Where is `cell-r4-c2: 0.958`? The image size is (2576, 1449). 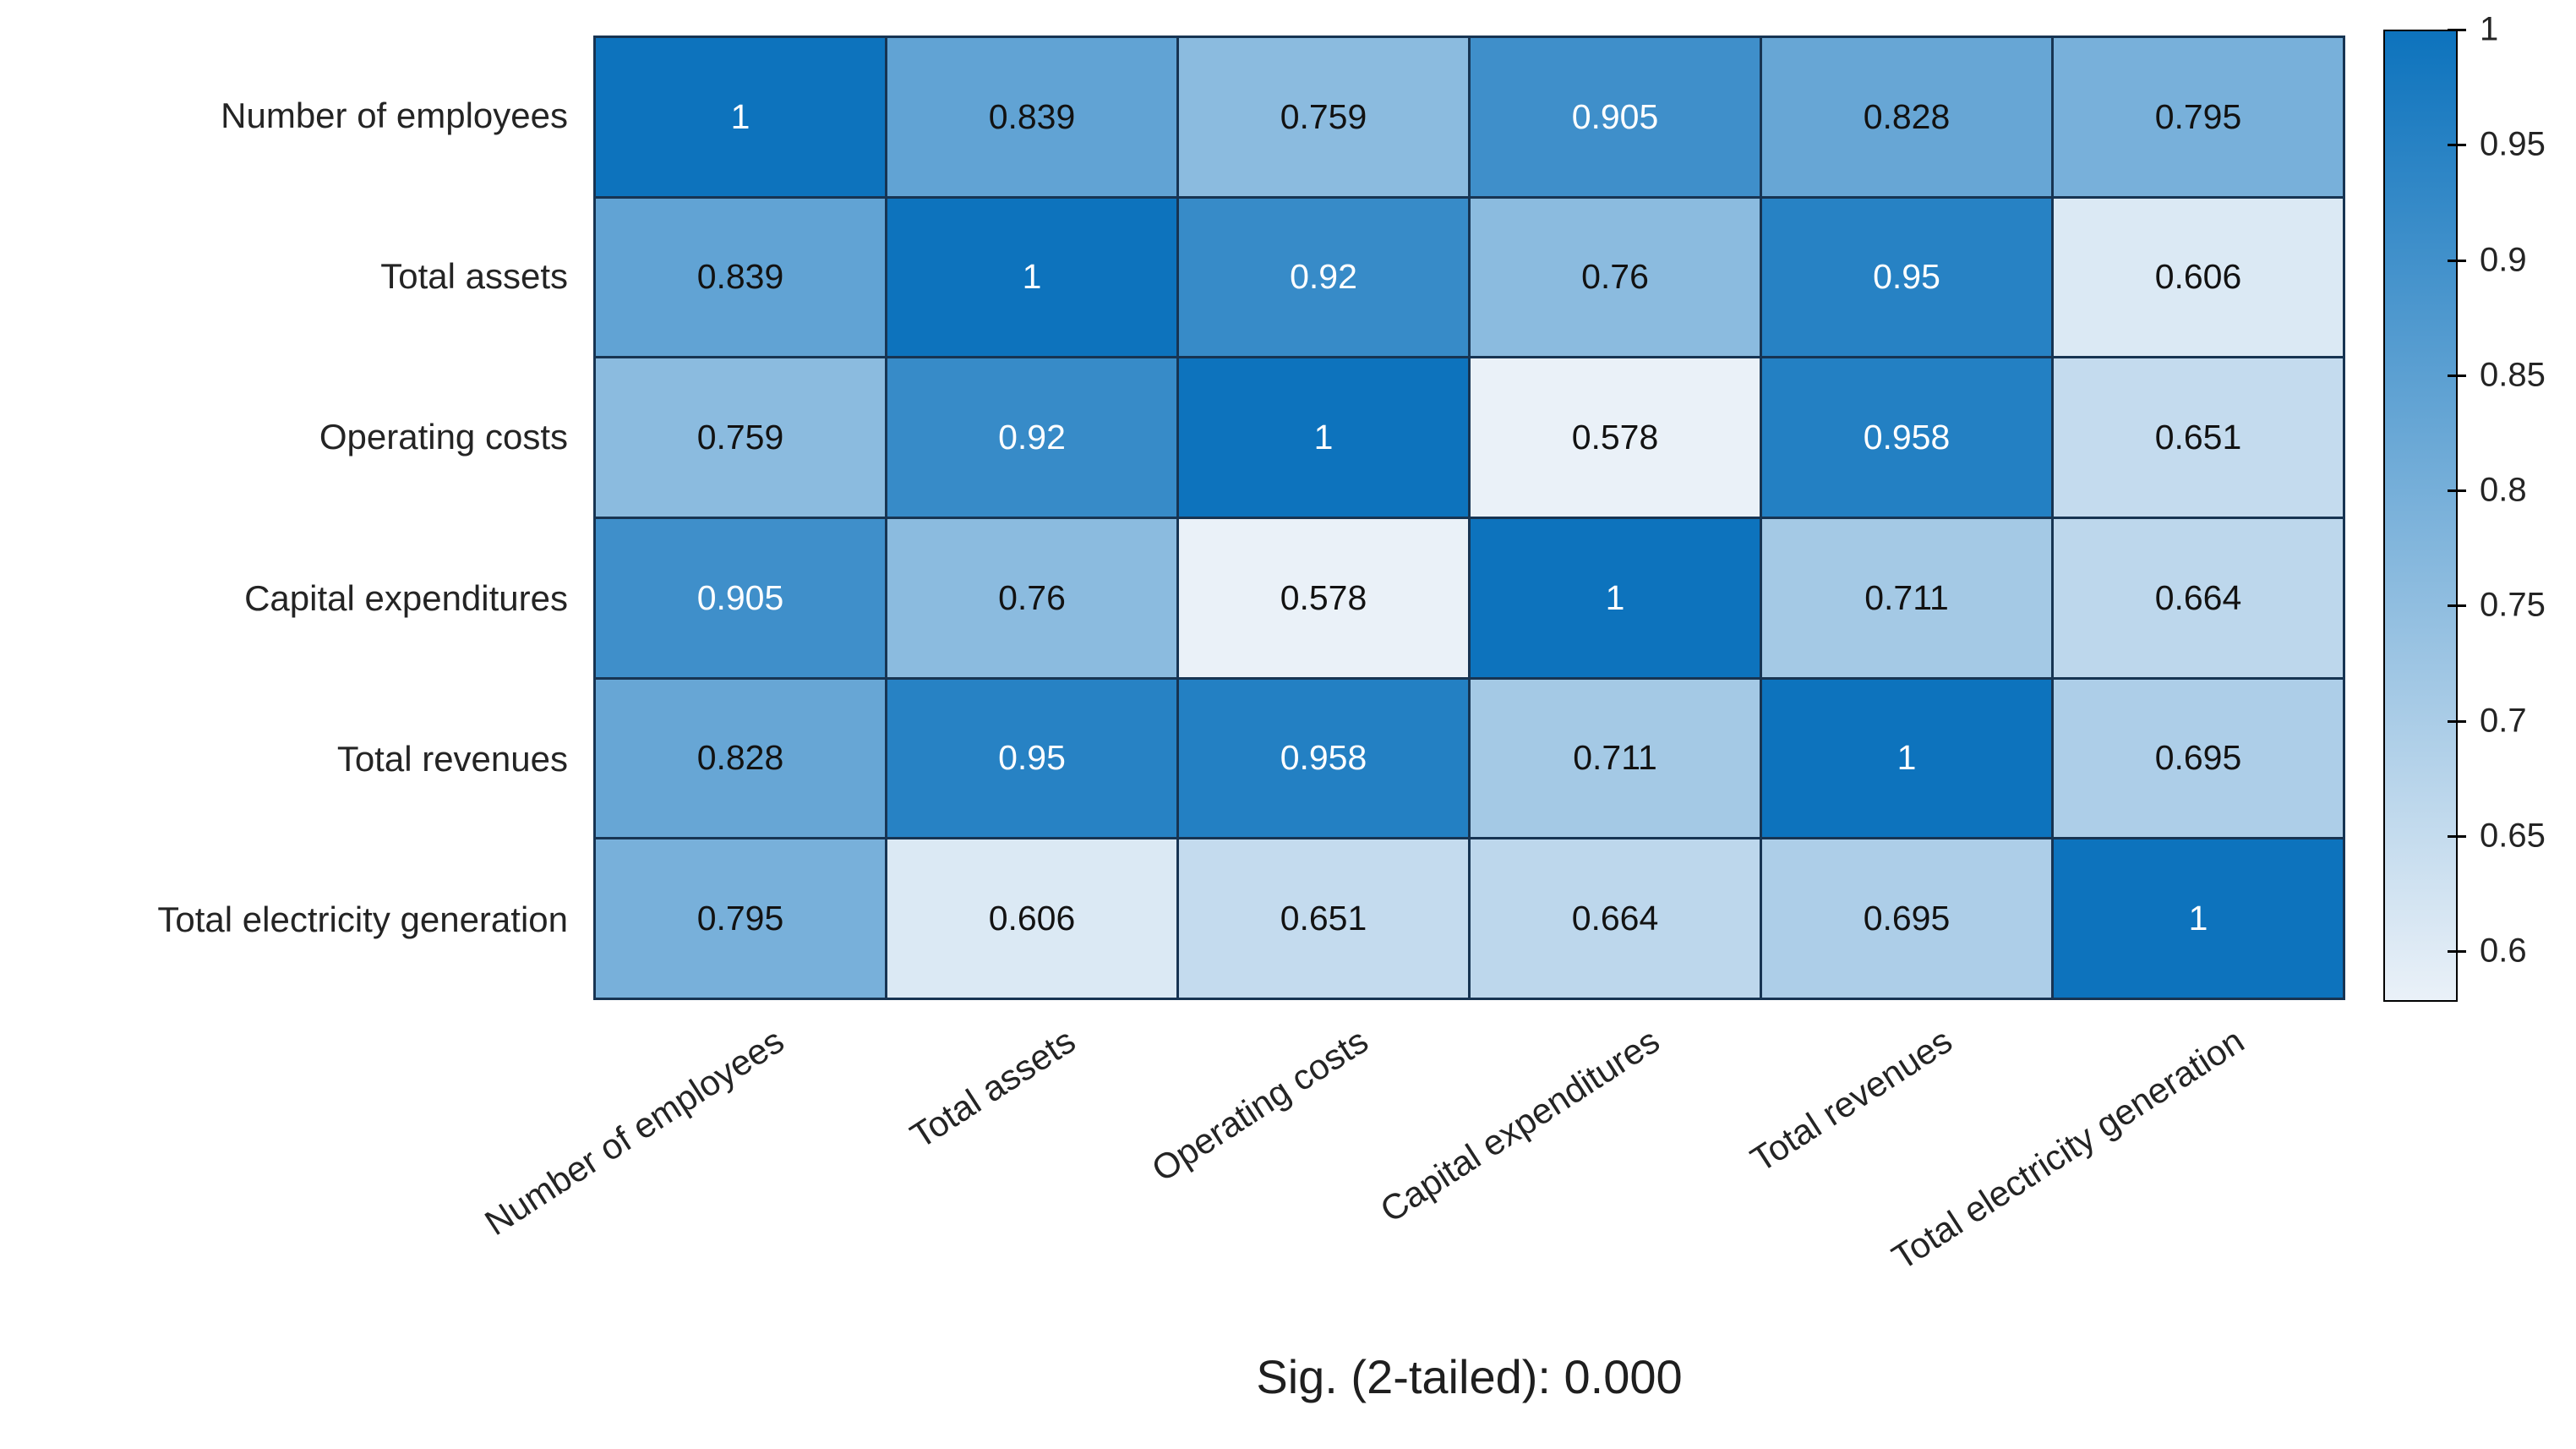 cell-r4-c2: 0.958 is located at coordinates (1323, 758).